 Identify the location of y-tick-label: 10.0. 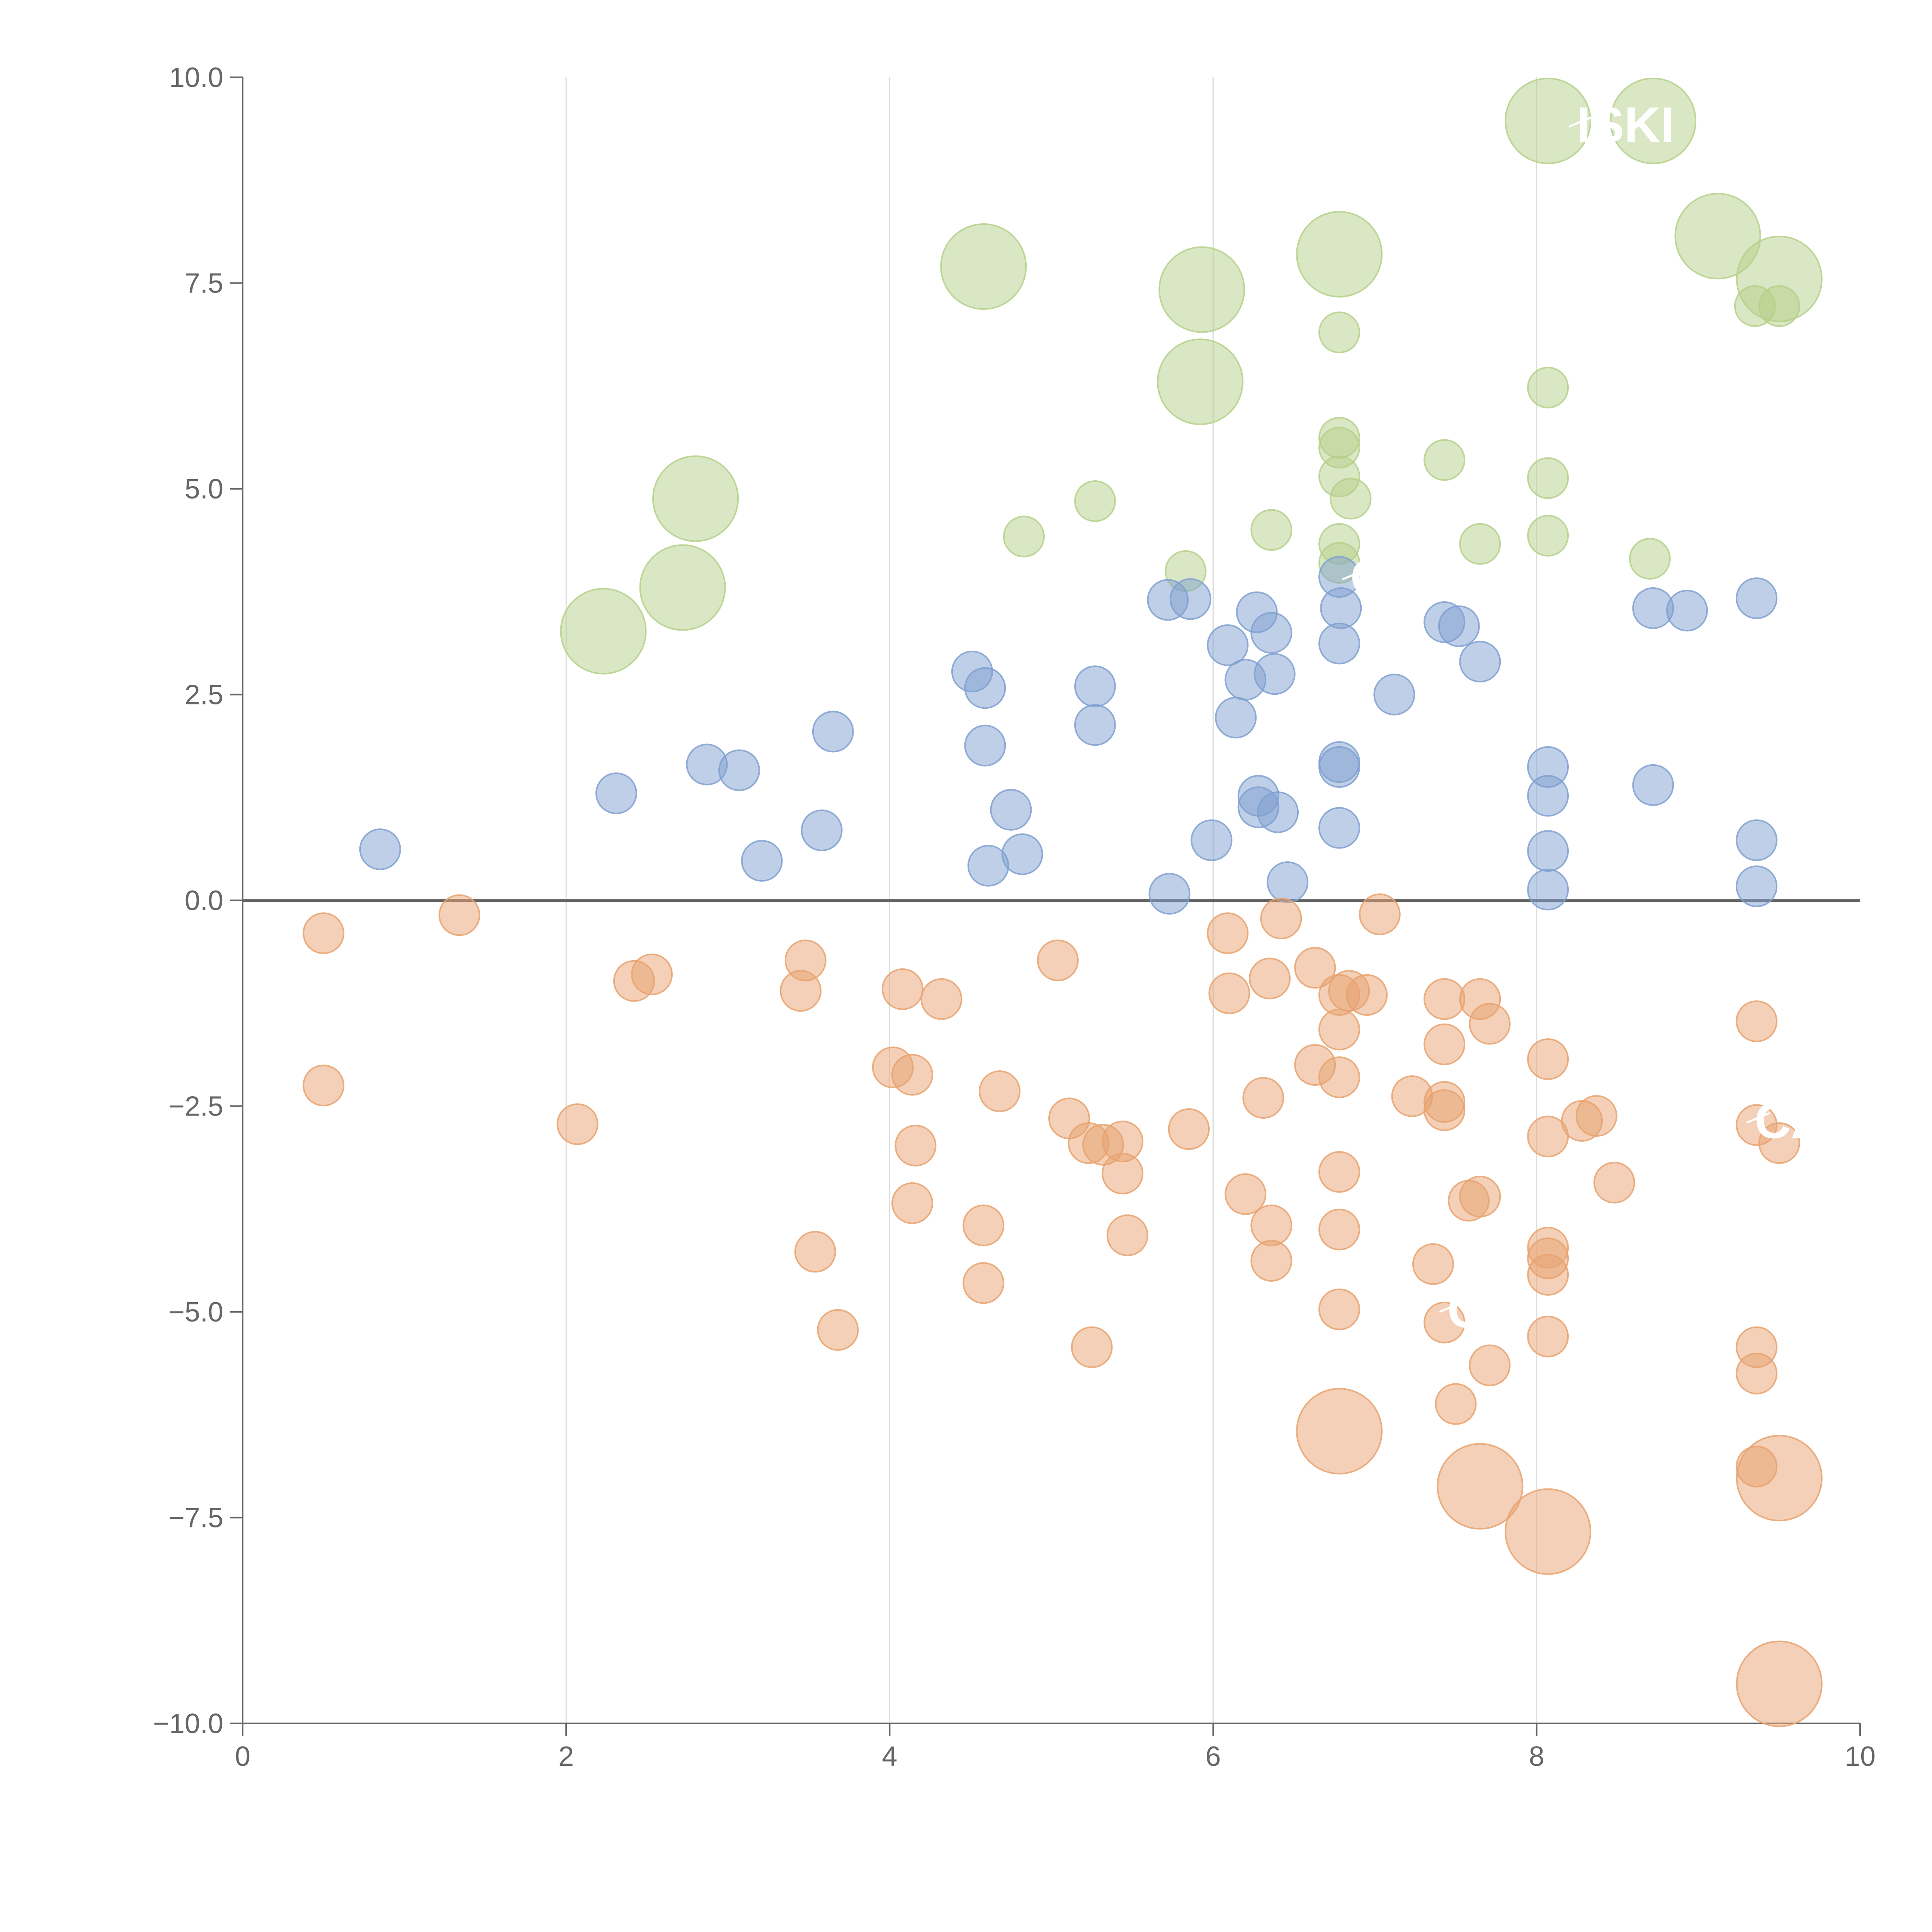
(196, 78).